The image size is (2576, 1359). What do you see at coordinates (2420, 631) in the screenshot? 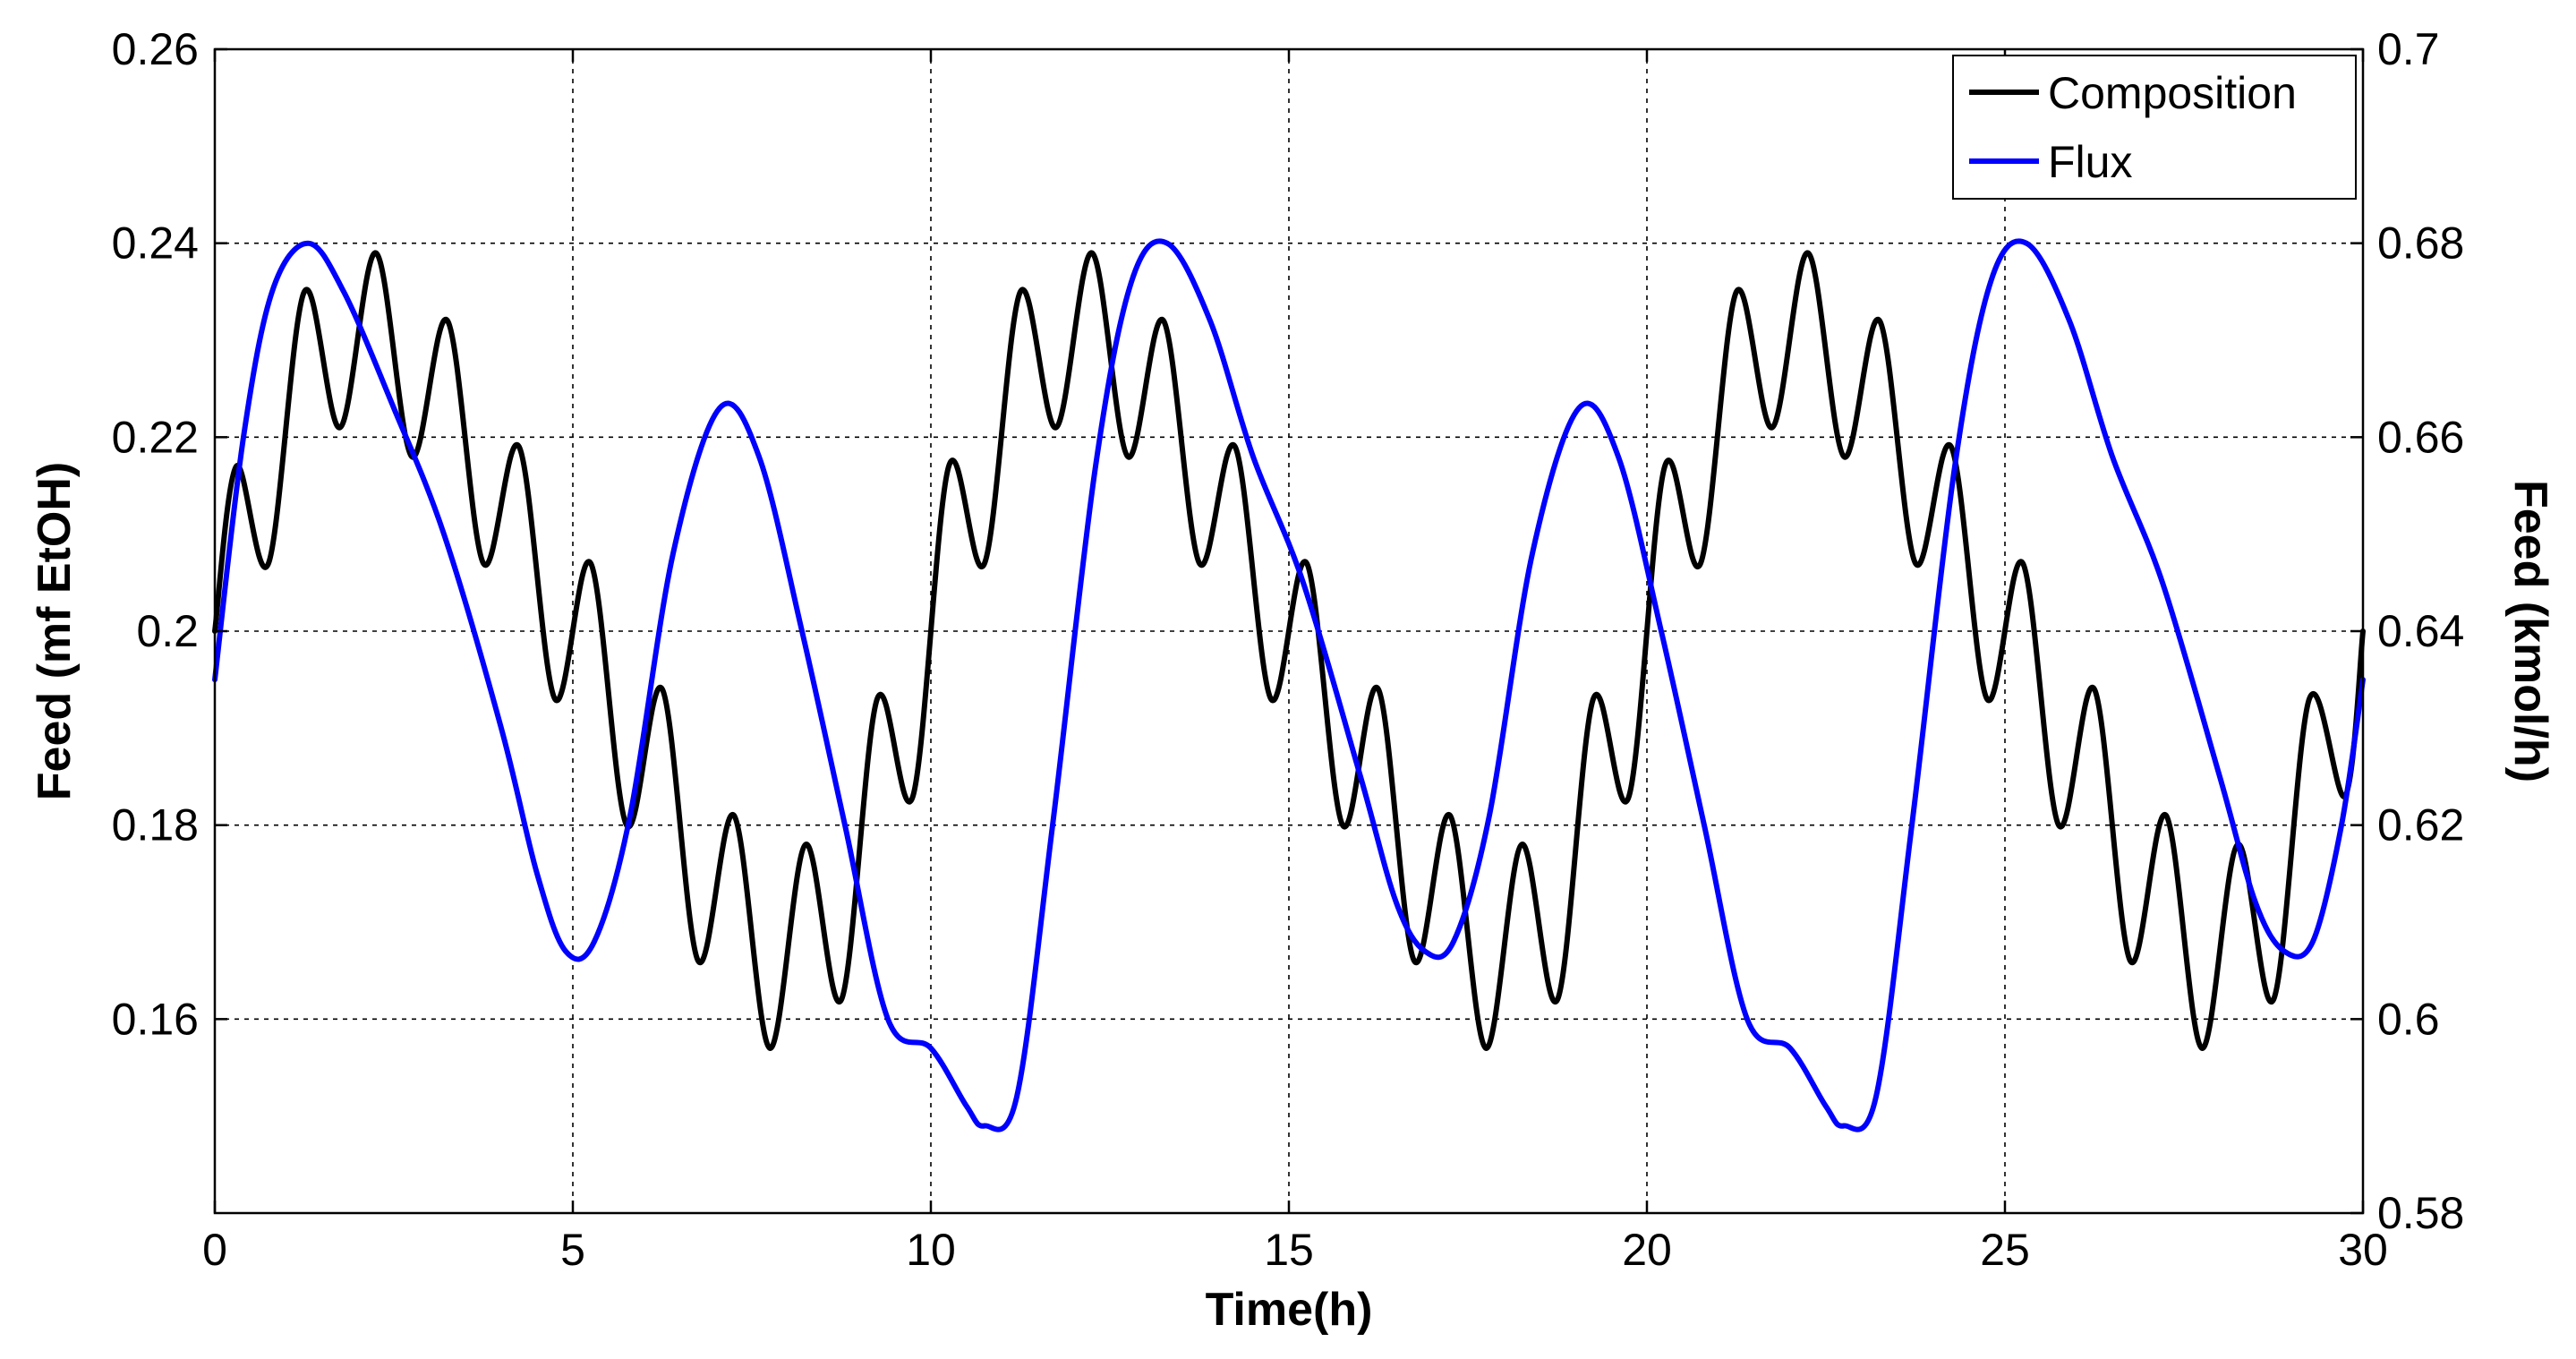
I see `right-tick-label: 0.64` at bounding box center [2420, 631].